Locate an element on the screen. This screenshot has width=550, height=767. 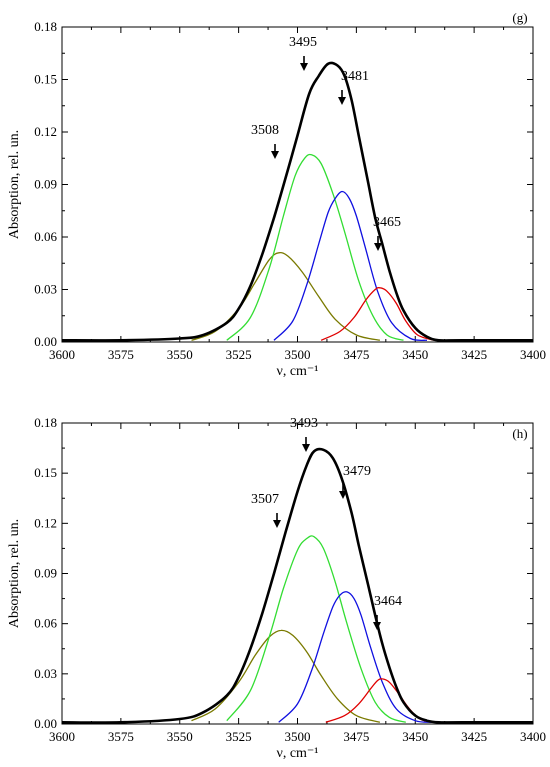
panel-tag: (g) is located at coordinates (519, 17).